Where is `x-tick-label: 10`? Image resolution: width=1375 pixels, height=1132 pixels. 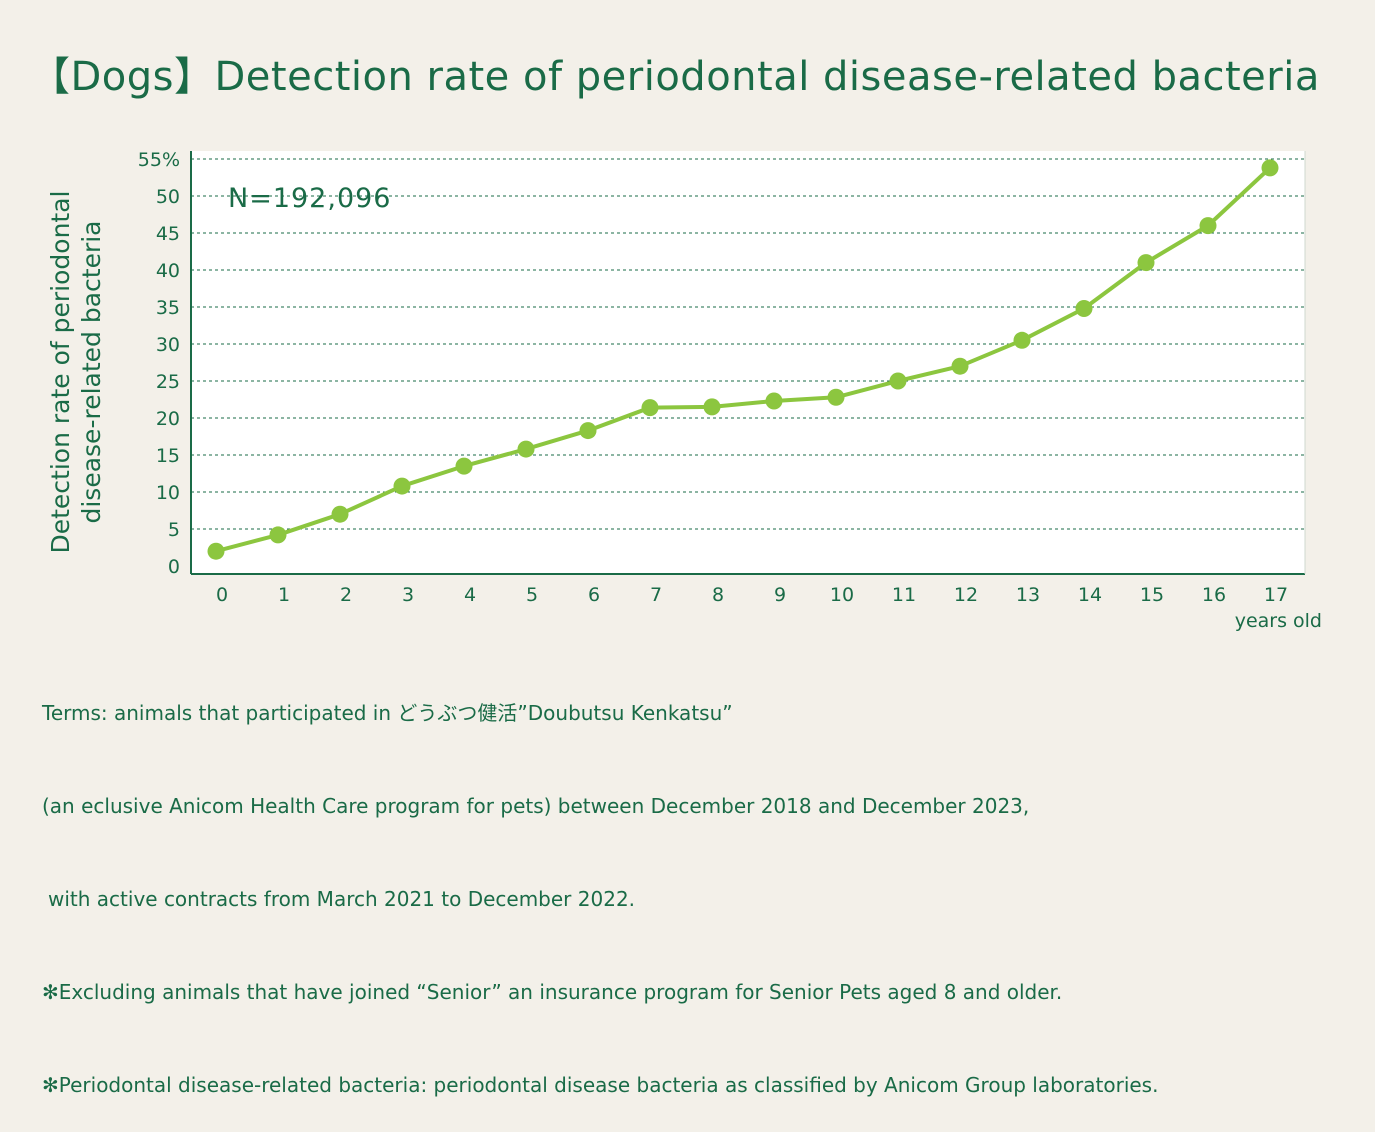 x-tick-label: 10 is located at coordinates (842, 595).